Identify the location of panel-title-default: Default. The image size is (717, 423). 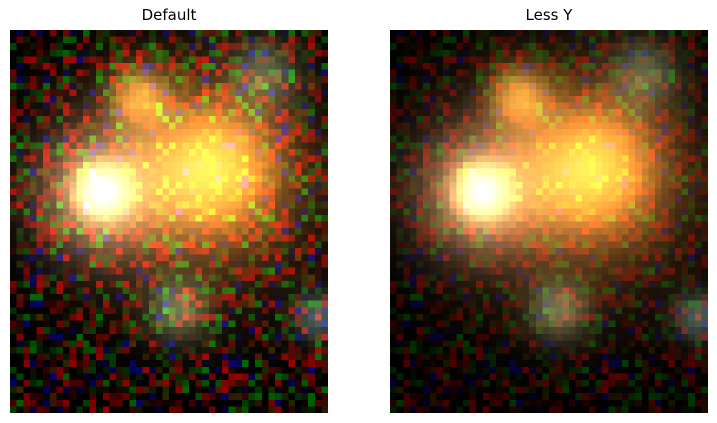
(169, 15).